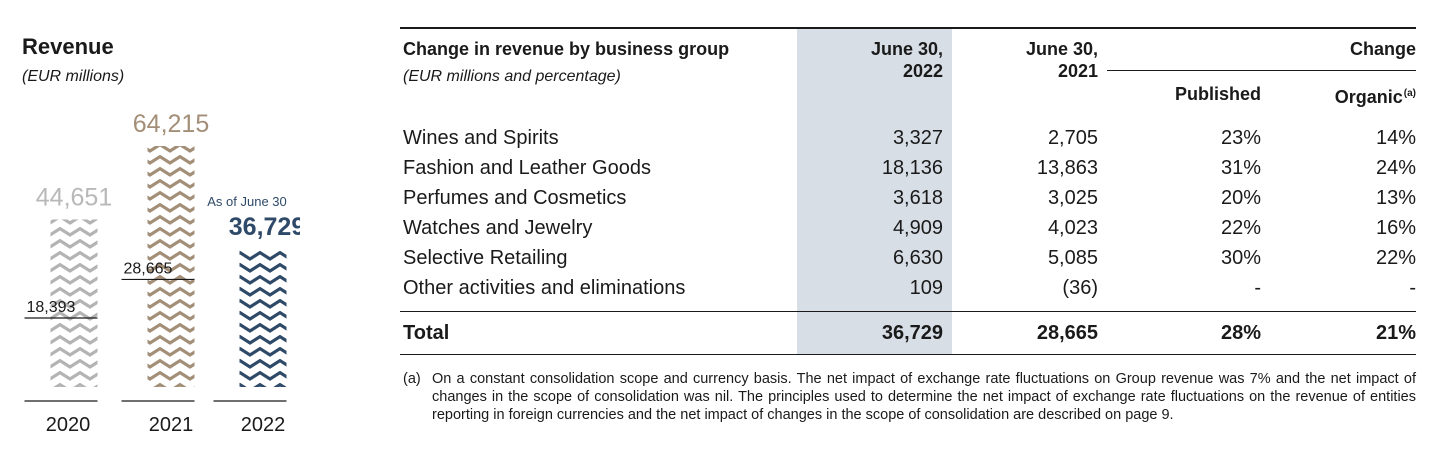 This screenshot has width=1456, height=452. Describe the element at coordinates (1061, 60) in the screenshot. I see `header-june-2021: June 30, 2021` at that location.